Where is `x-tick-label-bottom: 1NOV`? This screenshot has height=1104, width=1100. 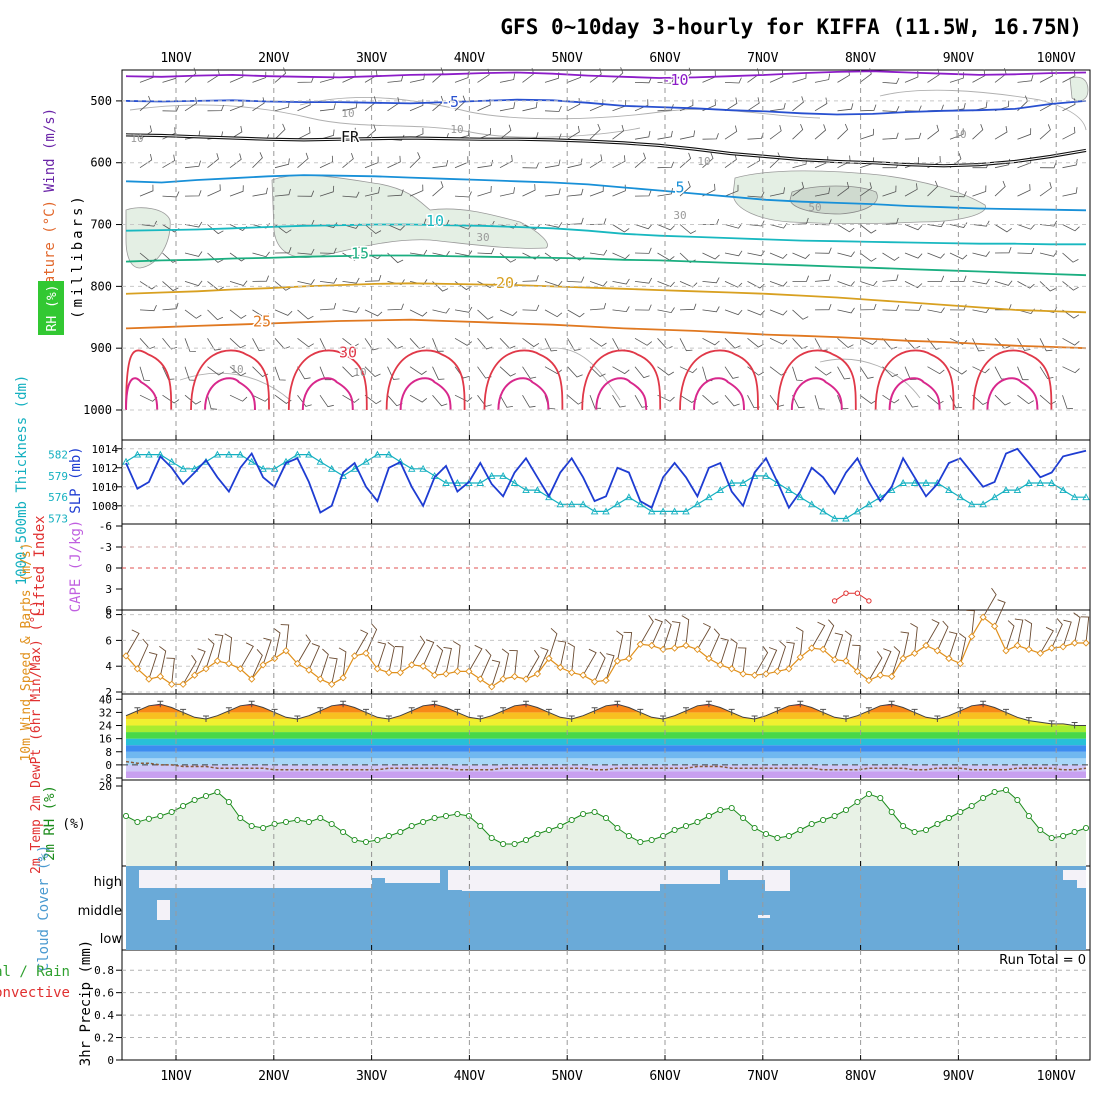
x-tick-label-bottom: 1NOV is located at coordinates (175, 1076).